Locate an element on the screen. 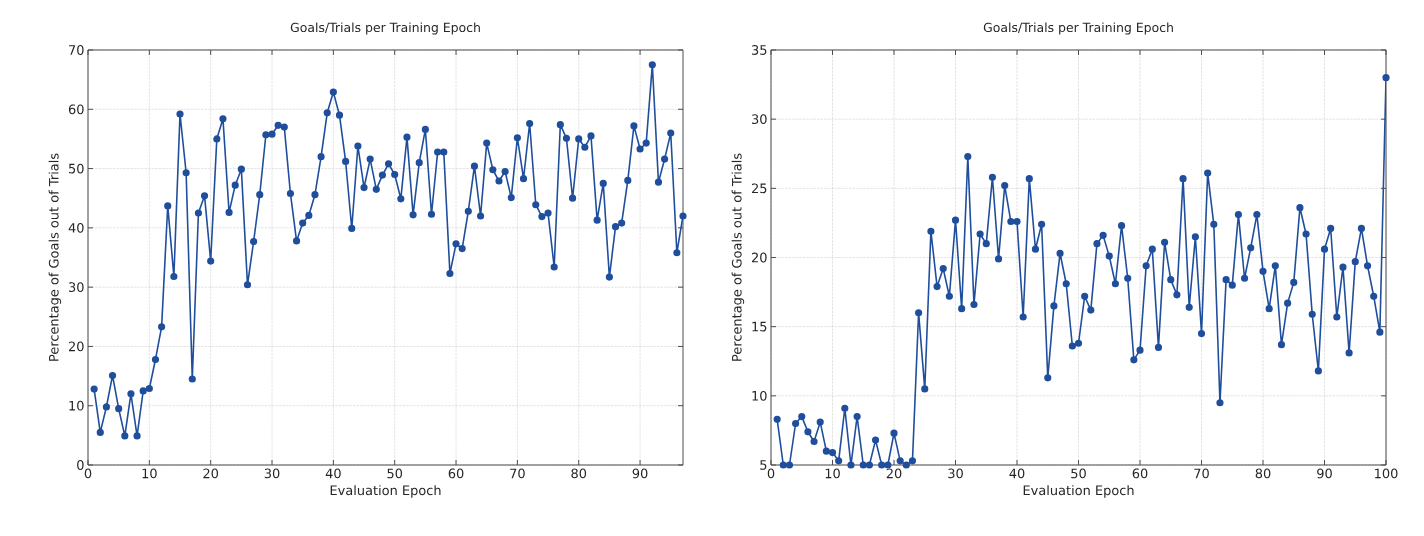 The height and width of the screenshot is (536, 1424). x-tick-label: 100 is located at coordinates (1386, 473).